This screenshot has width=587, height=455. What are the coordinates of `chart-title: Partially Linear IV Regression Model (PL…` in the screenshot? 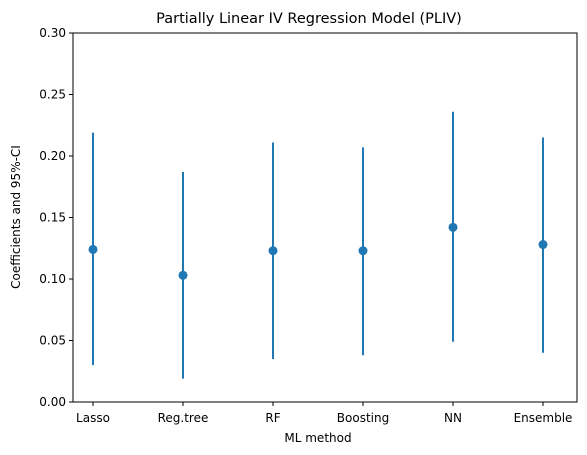 It's located at (309, 19).